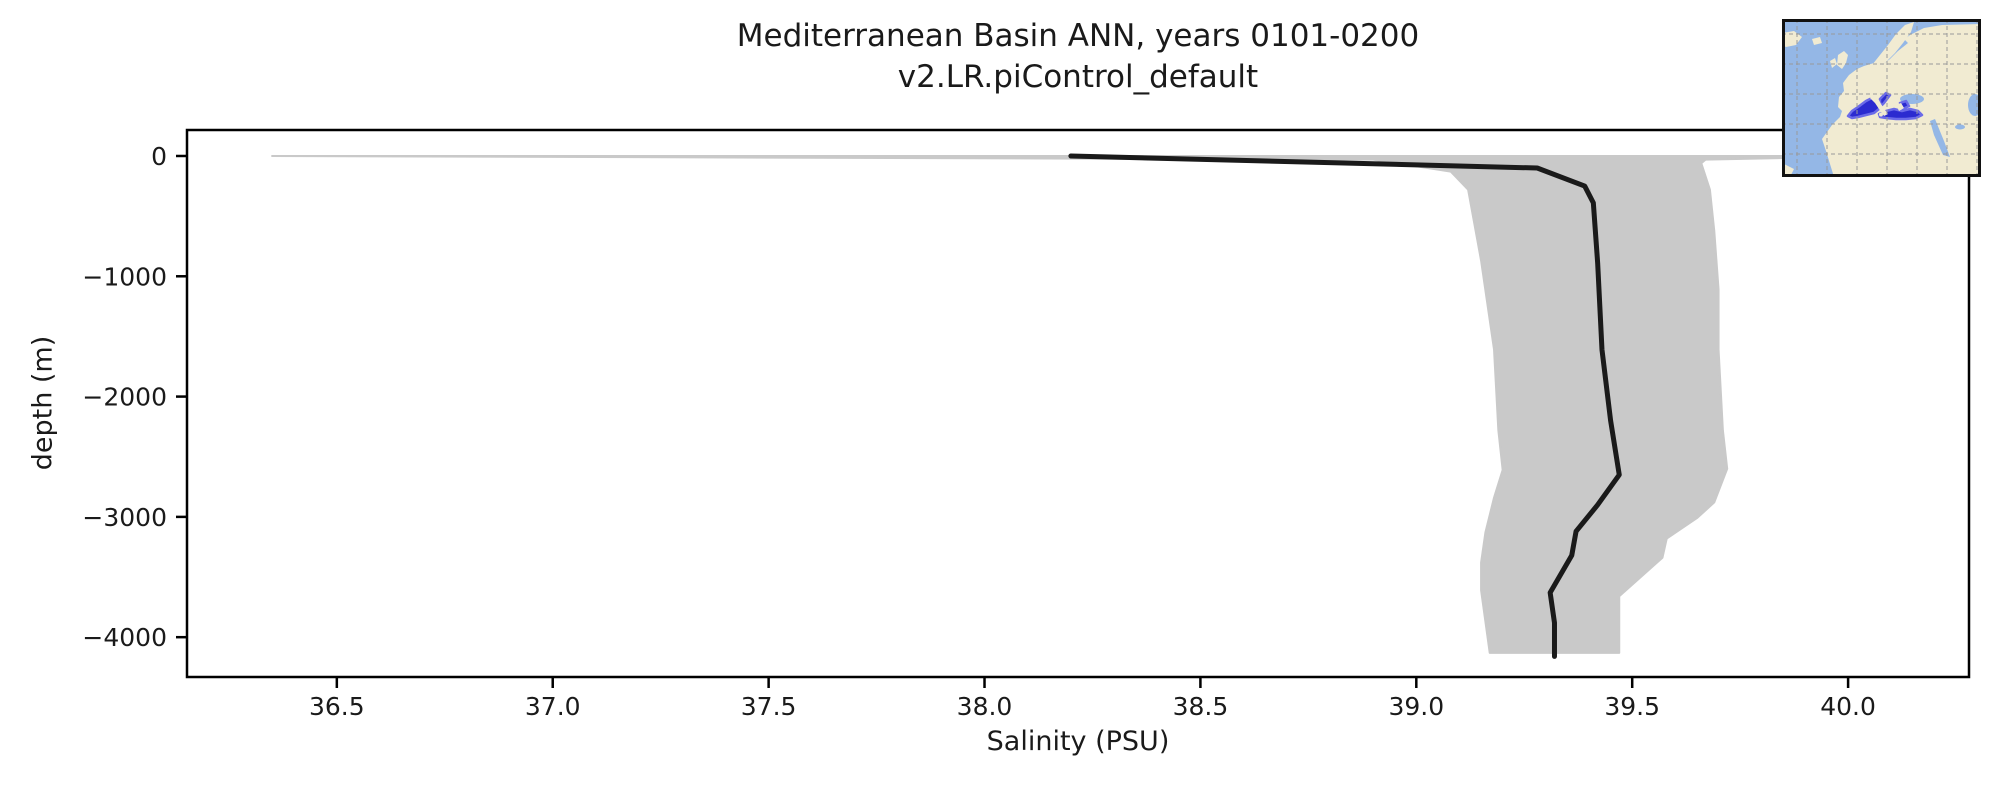 The height and width of the screenshot is (800, 2000). I want to click on x-tick-label: 38.0, so click(985, 706).